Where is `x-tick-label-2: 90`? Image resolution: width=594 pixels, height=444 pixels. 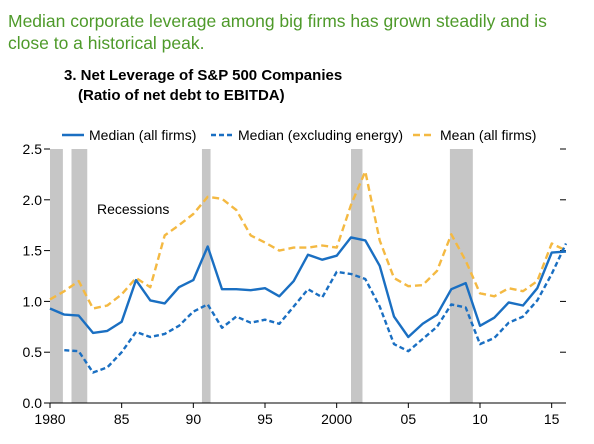 x-tick-label-2: 90 is located at coordinates (194, 419).